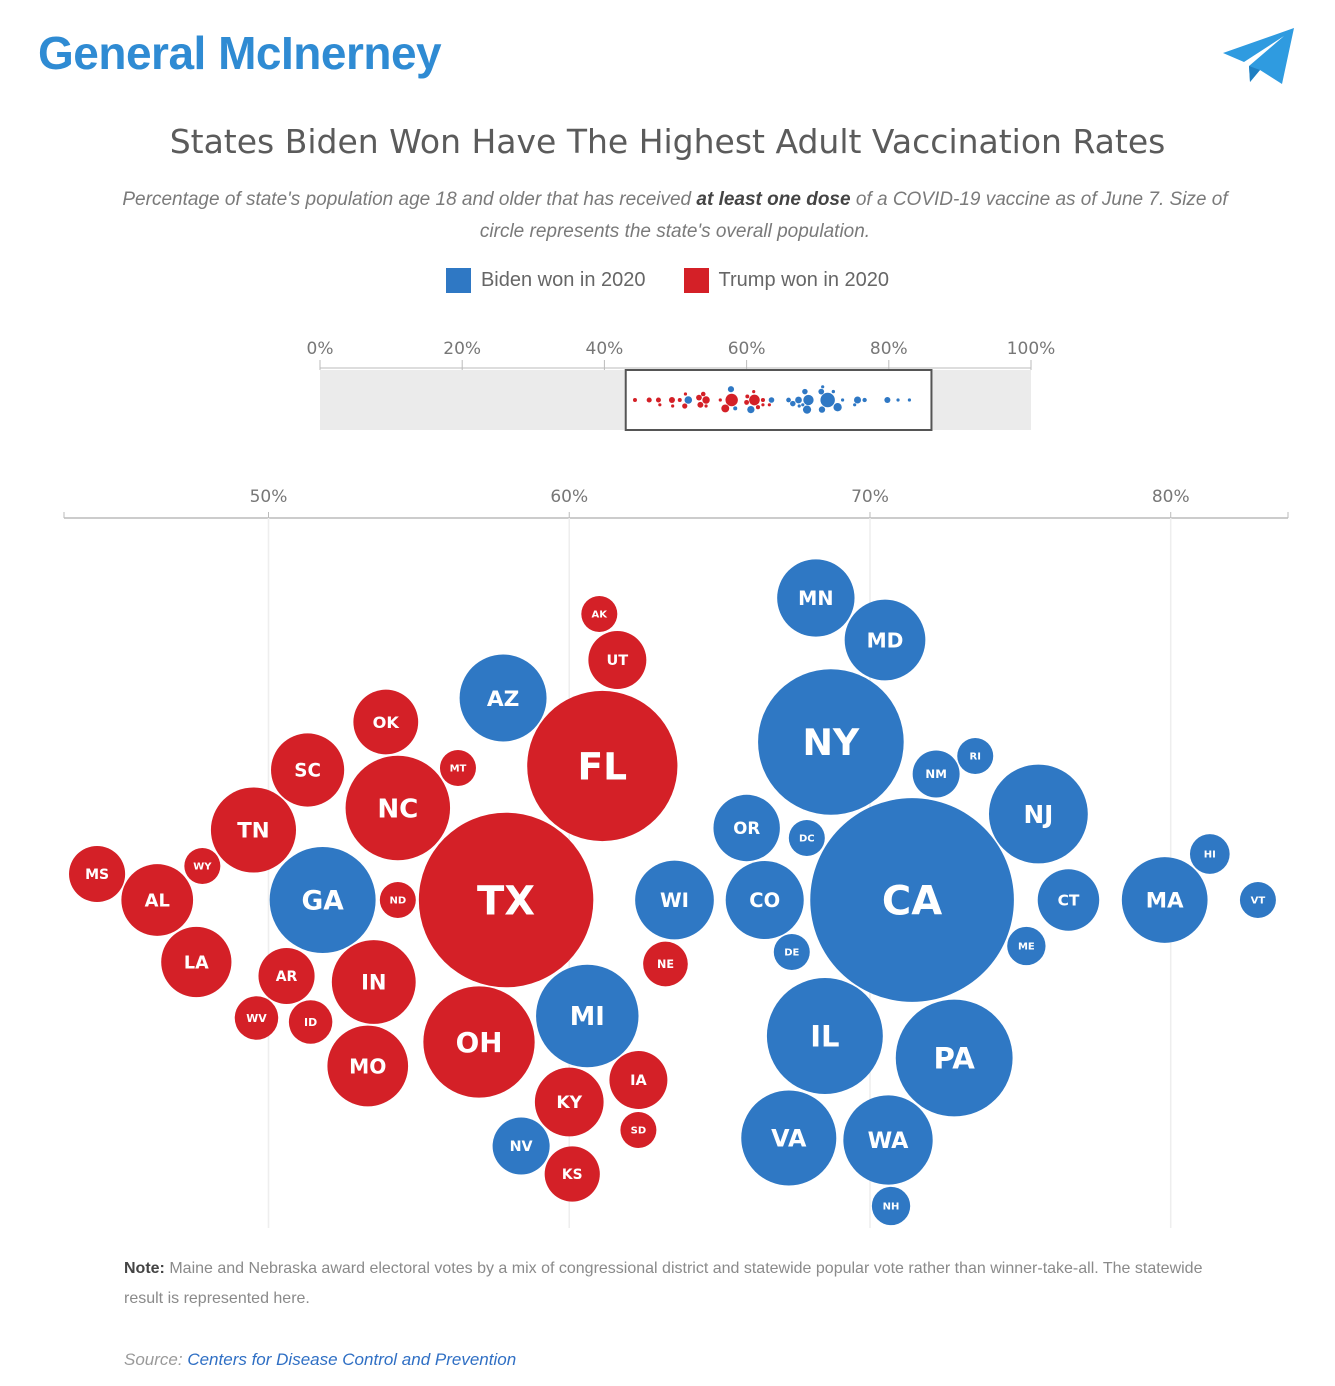 The image size is (1335, 1386). I want to click on bubble-label-me: ME, so click(1026, 947).